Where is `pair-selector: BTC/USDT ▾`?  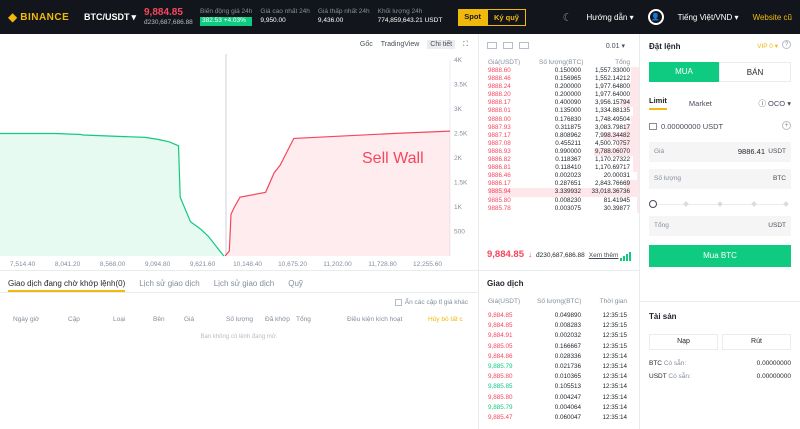 pair-selector: BTC/USDT ▾ is located at coordinates (114, 17).